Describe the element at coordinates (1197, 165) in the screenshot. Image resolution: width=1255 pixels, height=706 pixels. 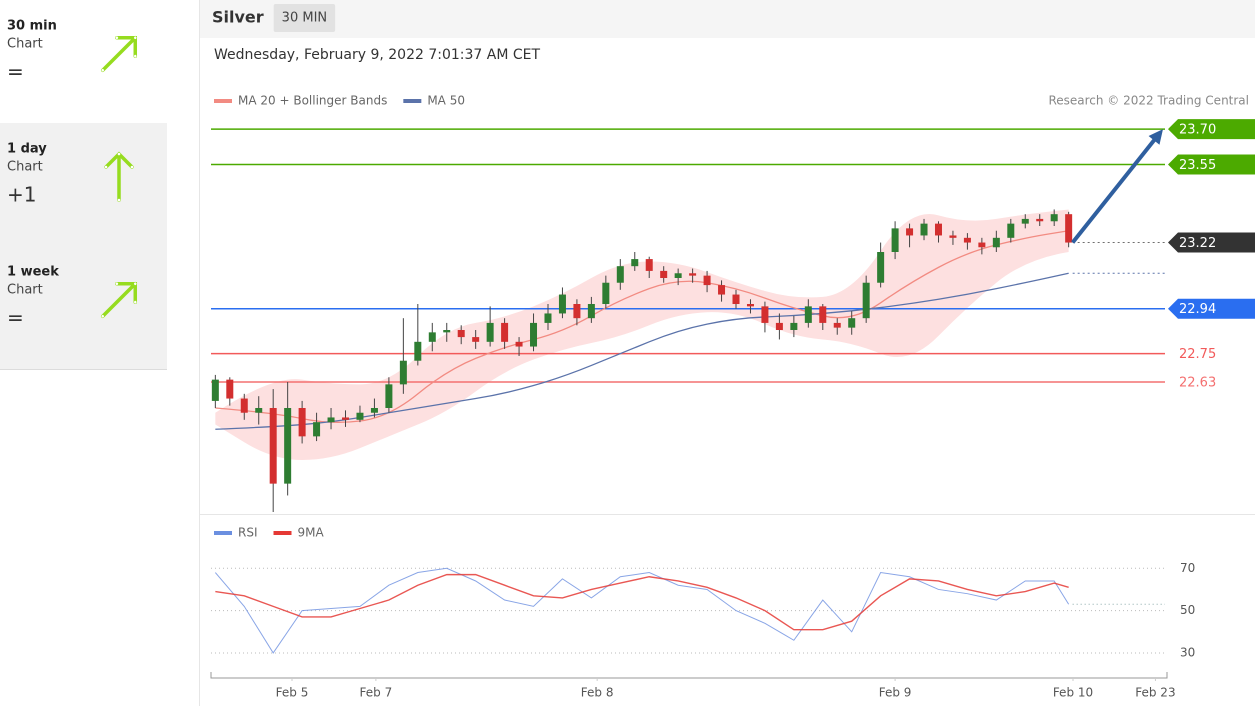
I see `price-tag-label: 23.55` at that location.